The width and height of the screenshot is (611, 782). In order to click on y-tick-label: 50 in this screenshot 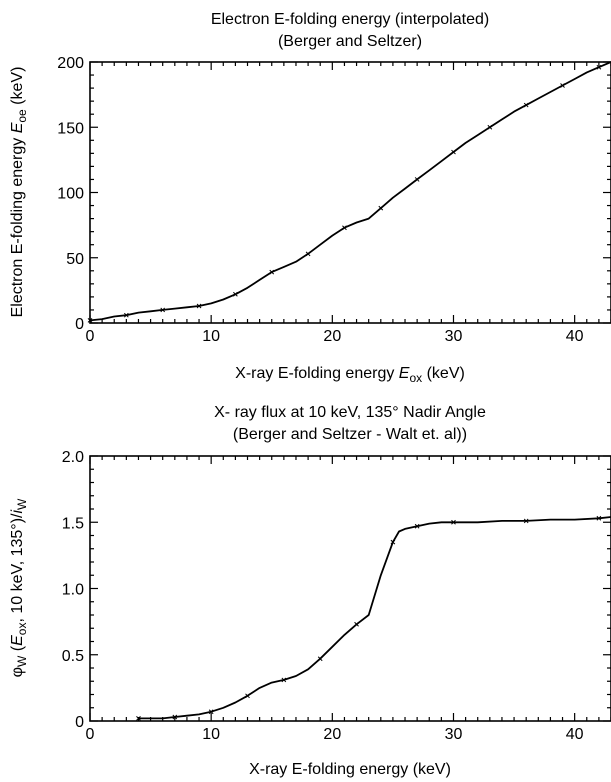, I will do `click(75, 259)`.